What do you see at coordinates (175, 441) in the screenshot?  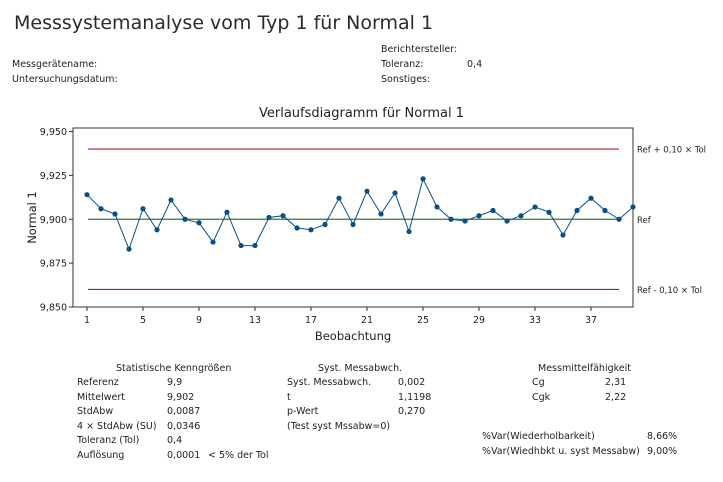 I see `stats-value: 0,4` at bounding box center [175, 441].